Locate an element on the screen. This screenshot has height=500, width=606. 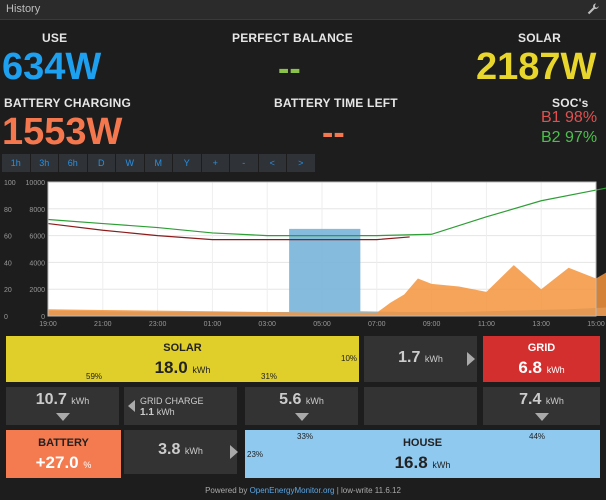
range-toolbar: 1h 3h 6h D W M Y + - < > is located at coordinates (159, 163).